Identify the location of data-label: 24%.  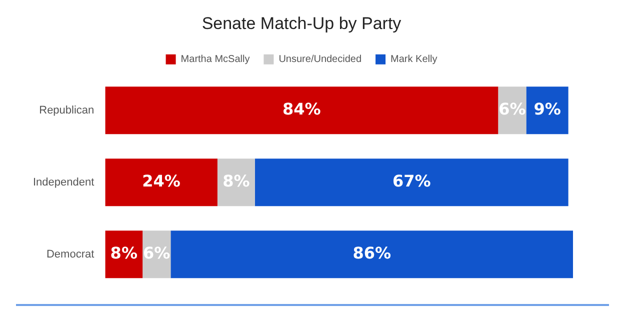
(161, 181).